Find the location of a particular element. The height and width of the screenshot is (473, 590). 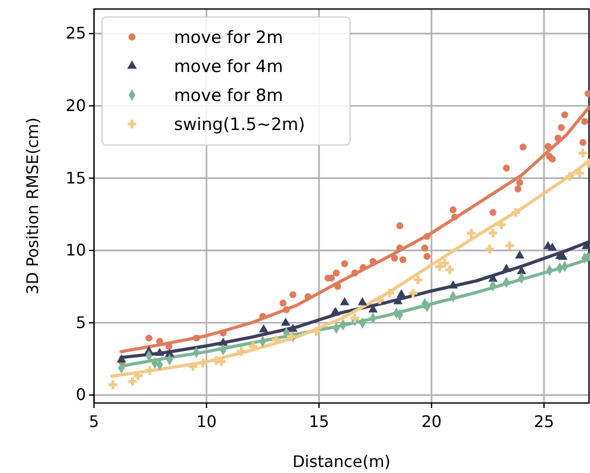

legend-label: move for 8m is located at coordinates (229, 96).